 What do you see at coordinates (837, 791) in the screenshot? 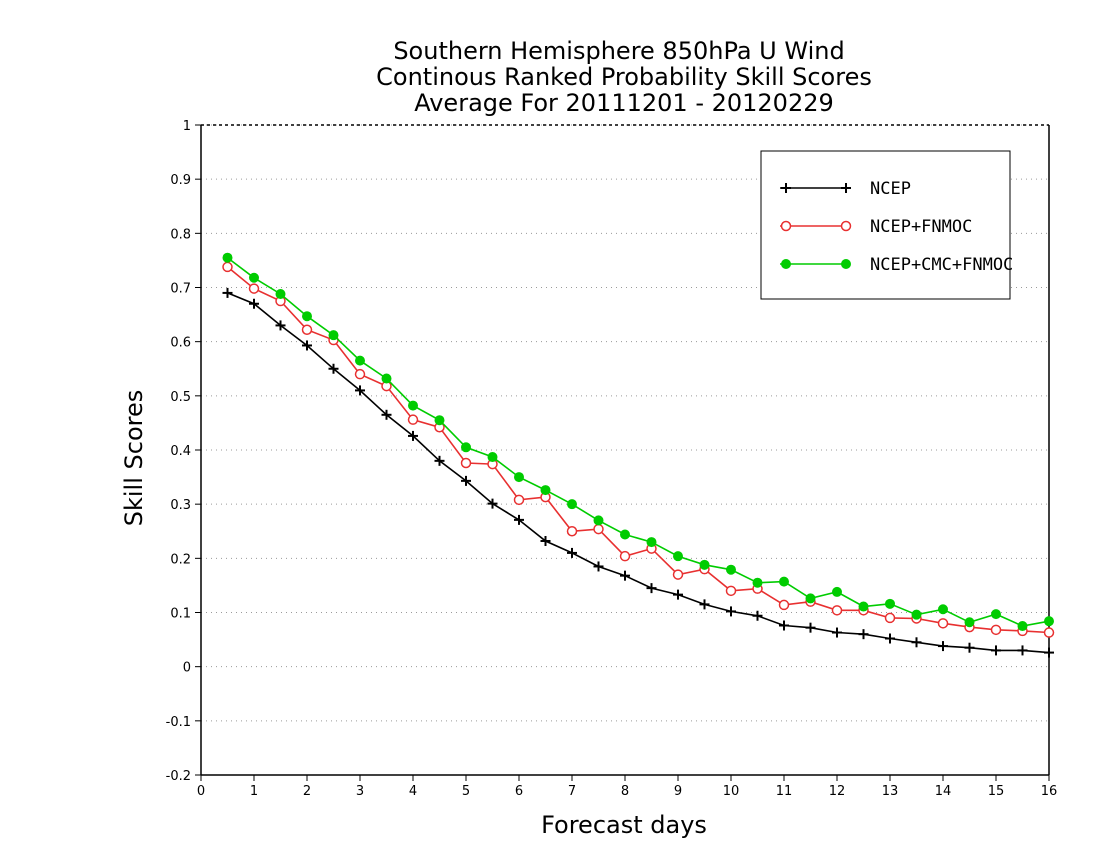
I see `x-tick-label: 12` at bounding box center [837, 791].